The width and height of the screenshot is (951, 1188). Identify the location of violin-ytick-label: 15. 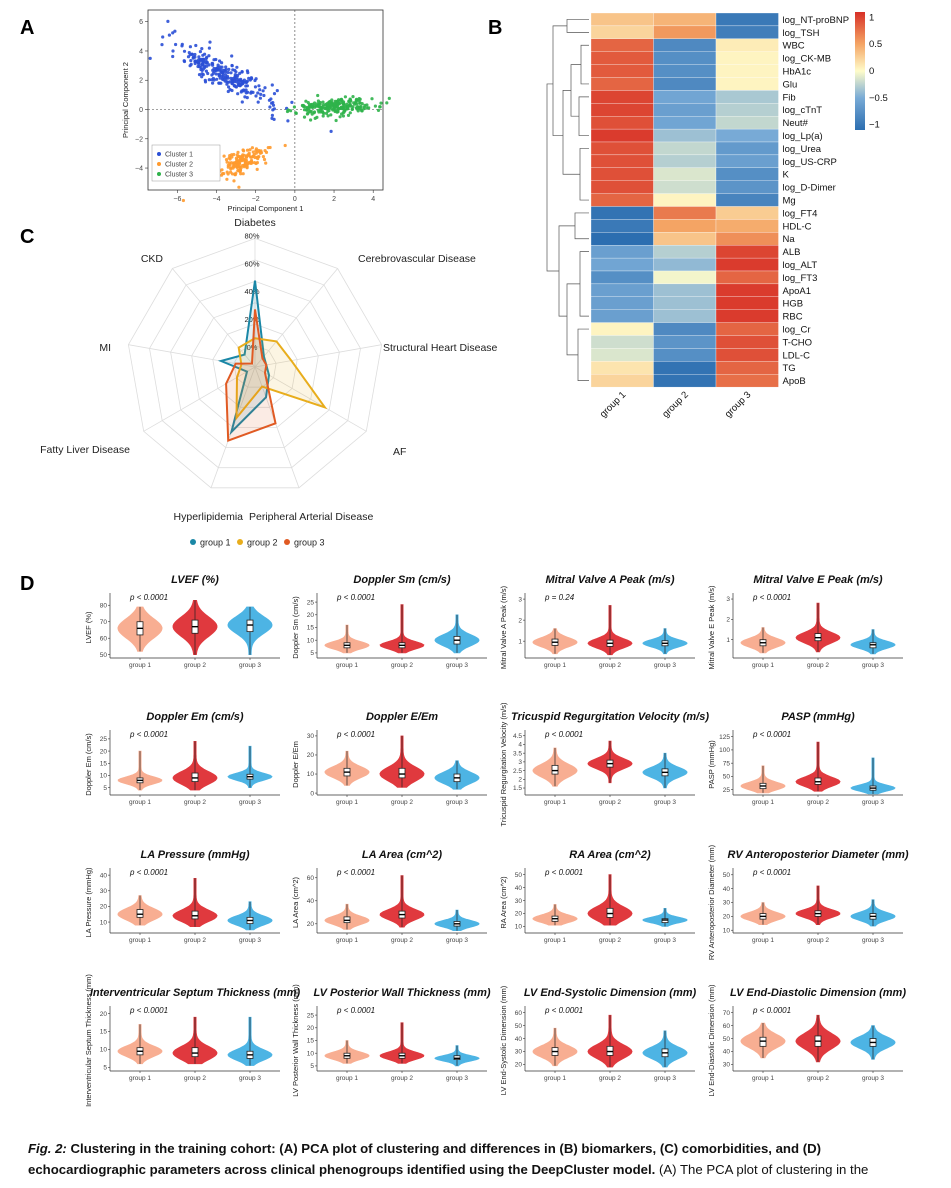
(311, 1041).